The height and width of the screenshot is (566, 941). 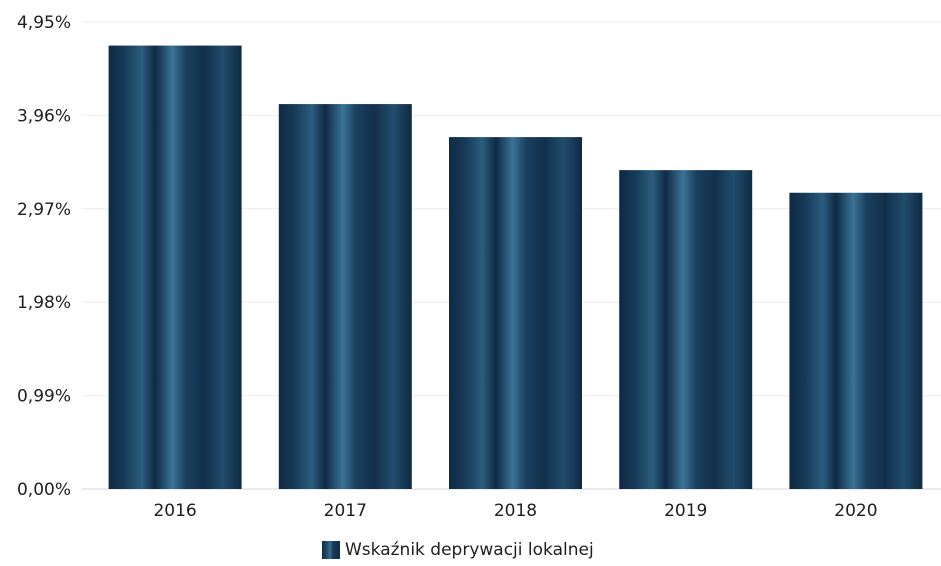 What do you see at coordinates (469, 550) in the screenshot?
I see `legend-label: Wskaźnik deprywacji lokalnej` at bounding box center [469, 550].